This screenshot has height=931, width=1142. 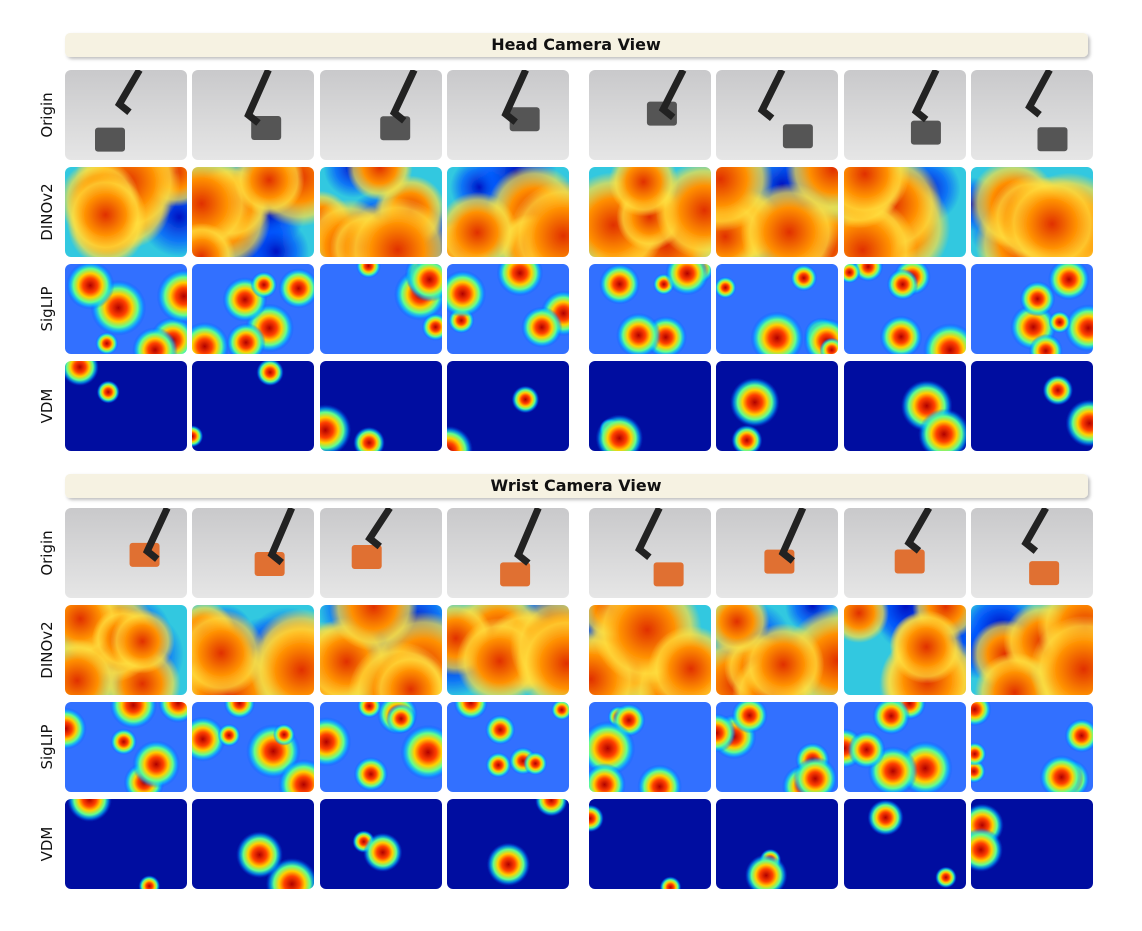 I want to click on row-label: SigLIP, so click(x=47, y=308).